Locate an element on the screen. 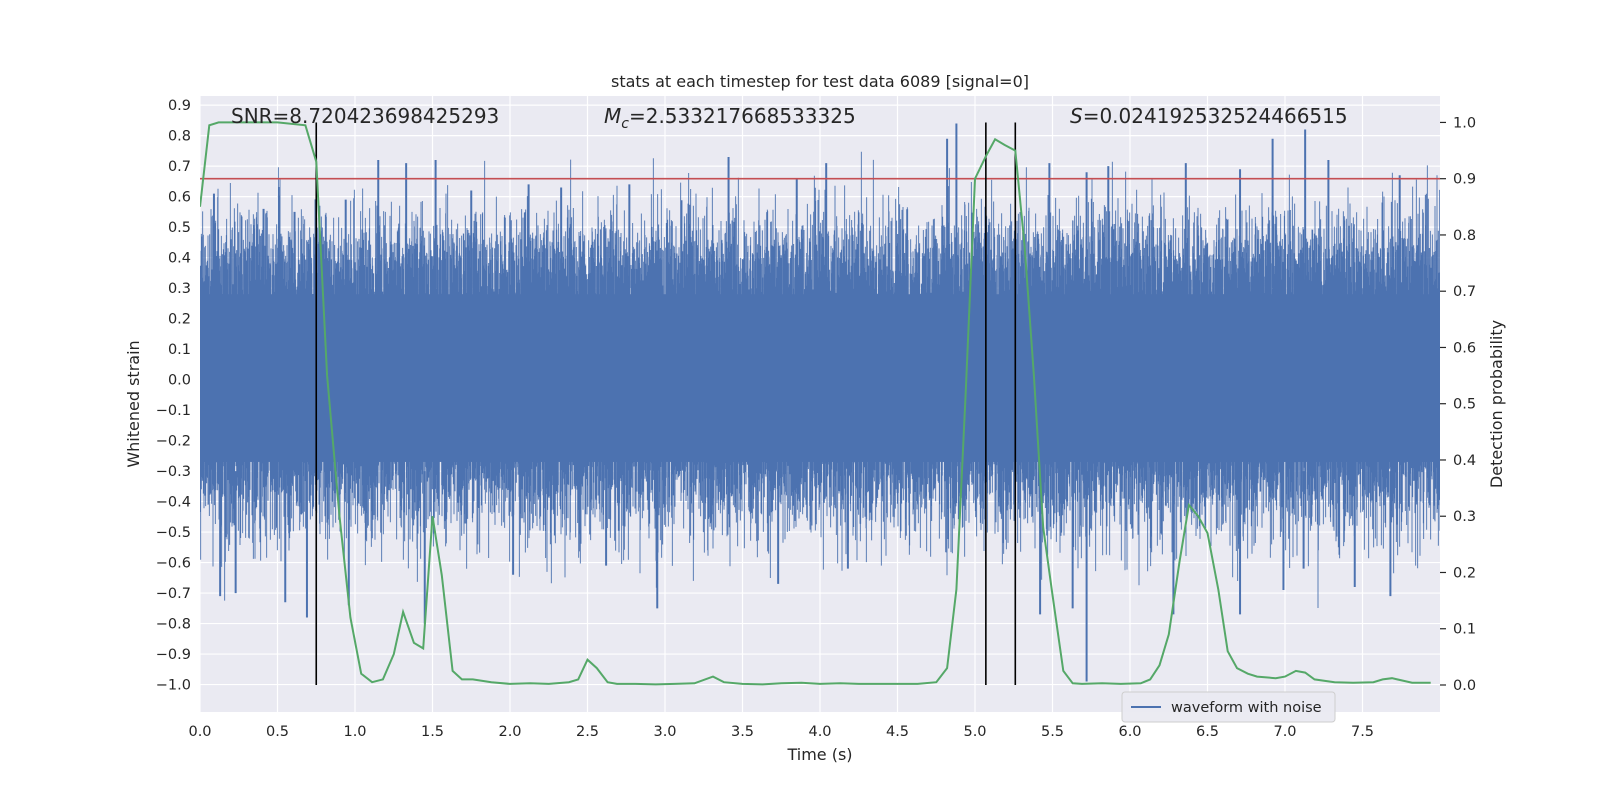  left-y-tick-label: −0.3 is located at coordinates (173, 472).